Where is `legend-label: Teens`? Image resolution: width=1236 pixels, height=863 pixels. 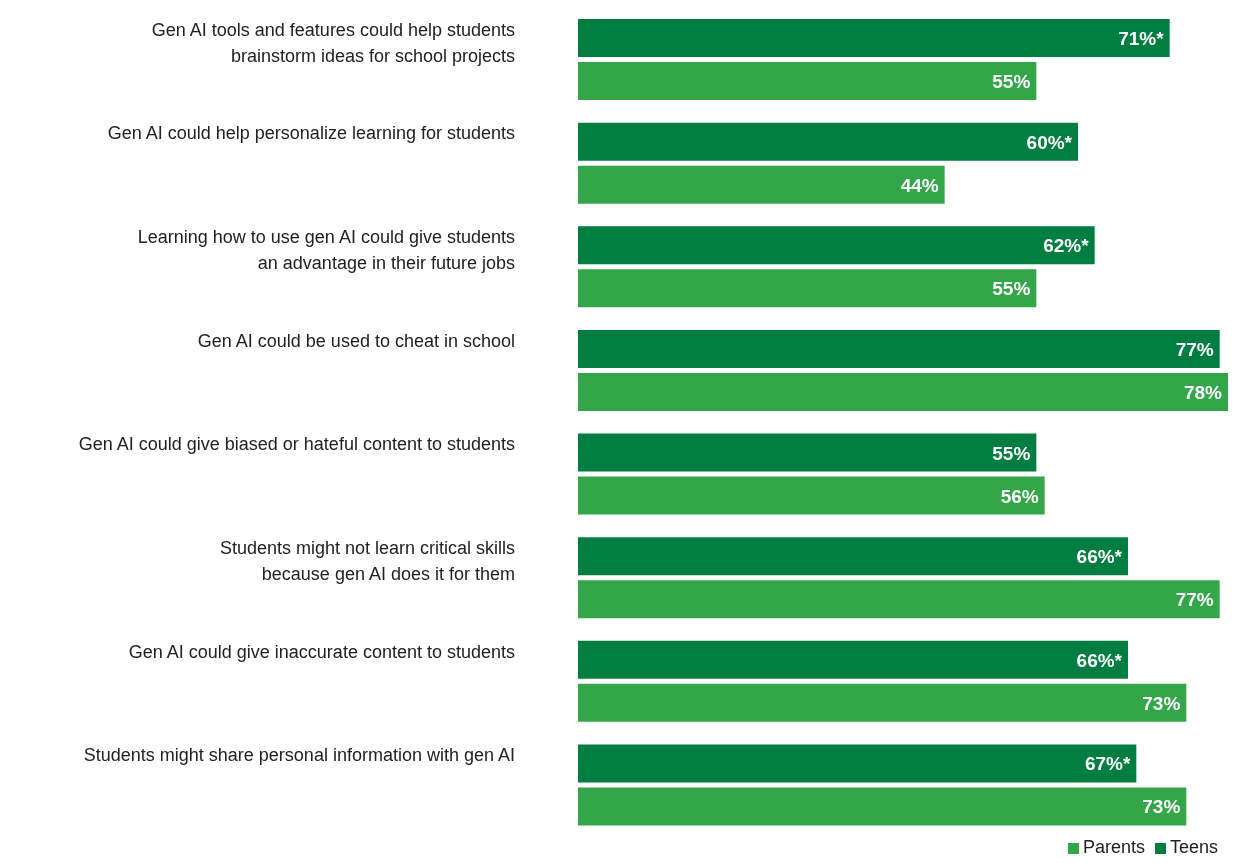
legend-label: Teens is located at coordinates (1193, 847).